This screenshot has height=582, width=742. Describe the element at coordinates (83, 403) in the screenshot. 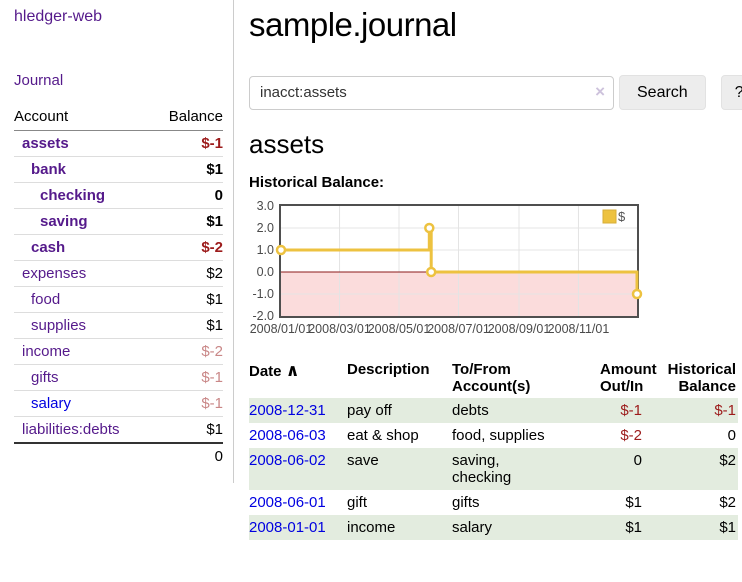

I see `account-name-cell: salary` at that location.